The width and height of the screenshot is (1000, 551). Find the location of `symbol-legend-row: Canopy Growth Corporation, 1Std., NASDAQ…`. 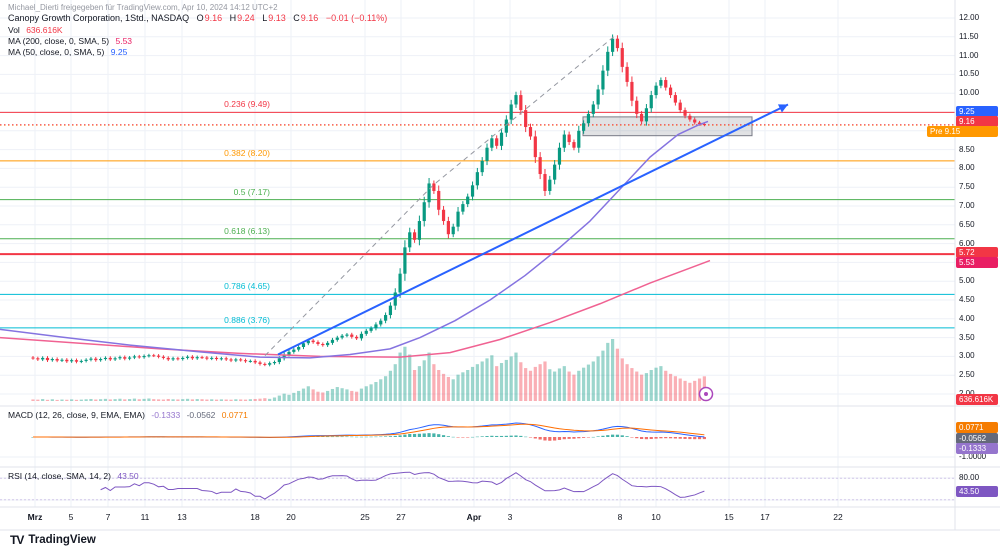

symbol-legend-row: Canopy Growth Corporation, 1Std., NASDAQ… is located at coordinates (197, 18).